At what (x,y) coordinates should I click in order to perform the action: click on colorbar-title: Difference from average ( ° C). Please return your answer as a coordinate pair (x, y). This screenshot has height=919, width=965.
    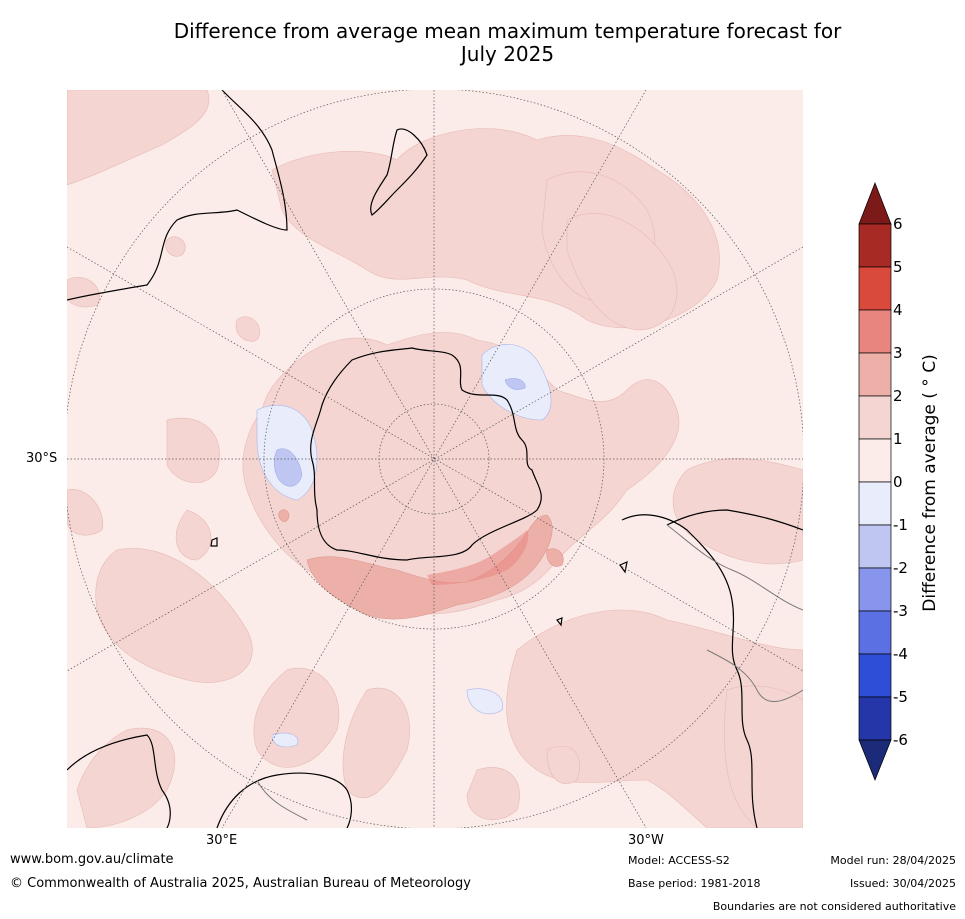
    Looking at the image, I should click on (930, 483).